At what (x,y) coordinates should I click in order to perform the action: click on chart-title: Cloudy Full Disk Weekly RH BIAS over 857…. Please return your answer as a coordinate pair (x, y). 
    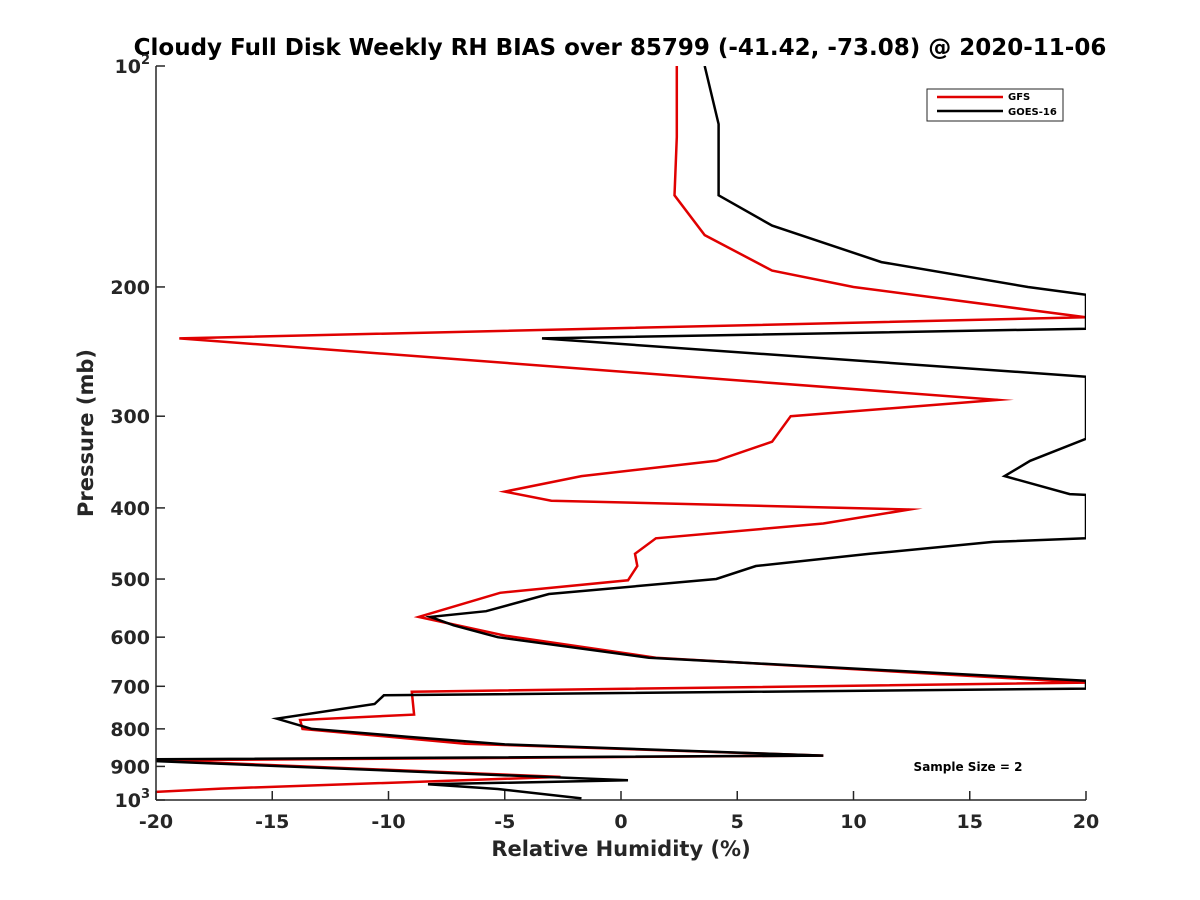
    Looking at the image, I should click on (620, 48).